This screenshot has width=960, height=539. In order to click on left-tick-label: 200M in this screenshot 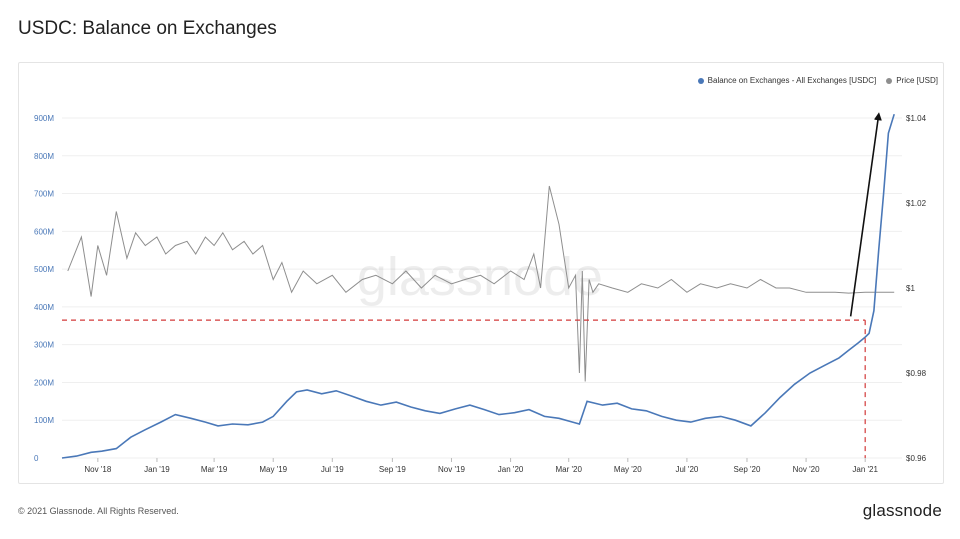, I will do `click(44, 382)`.